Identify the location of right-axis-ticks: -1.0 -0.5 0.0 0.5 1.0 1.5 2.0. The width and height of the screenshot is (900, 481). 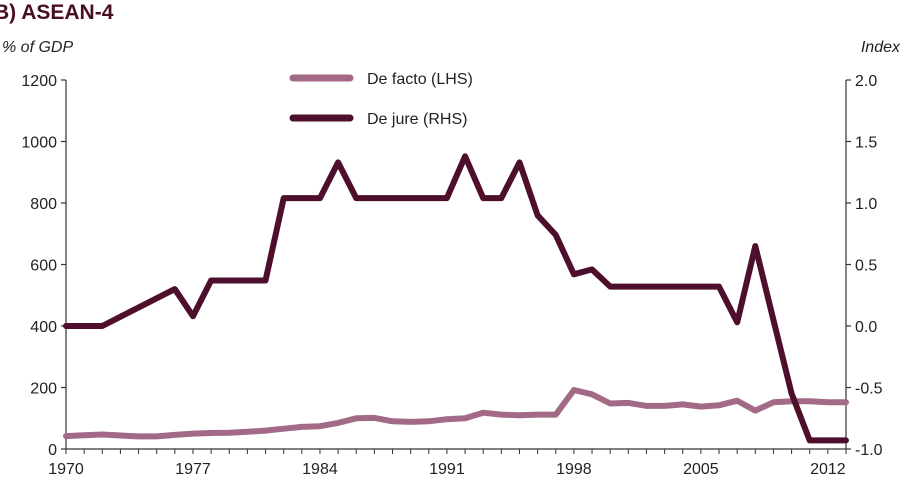
(864, 266).